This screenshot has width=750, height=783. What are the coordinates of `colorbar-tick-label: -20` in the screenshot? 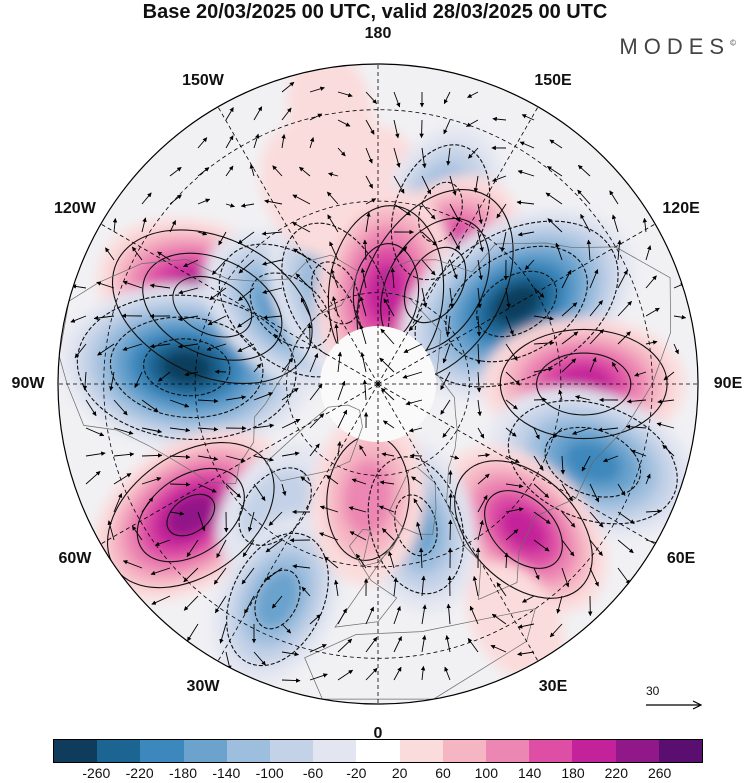 It's located at (356, 773).